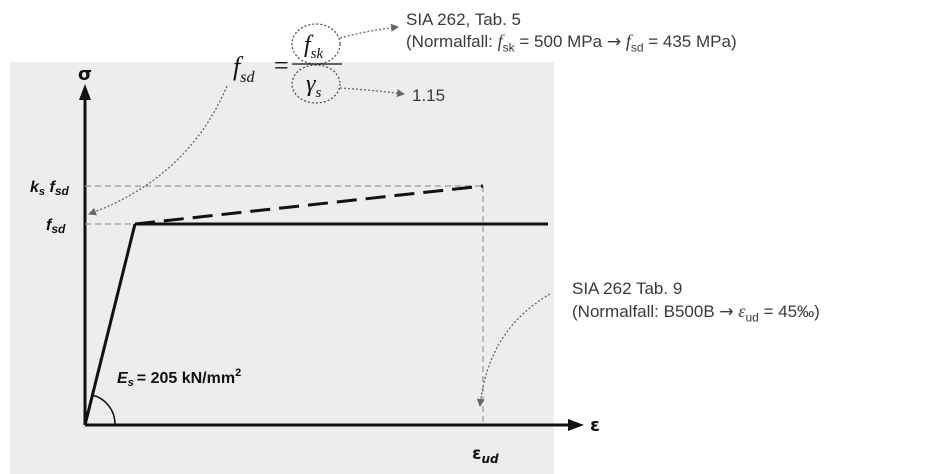 This screenshot has height=474, width=930. I want to click on pointer-eud-to-axis, so click(513, 350).